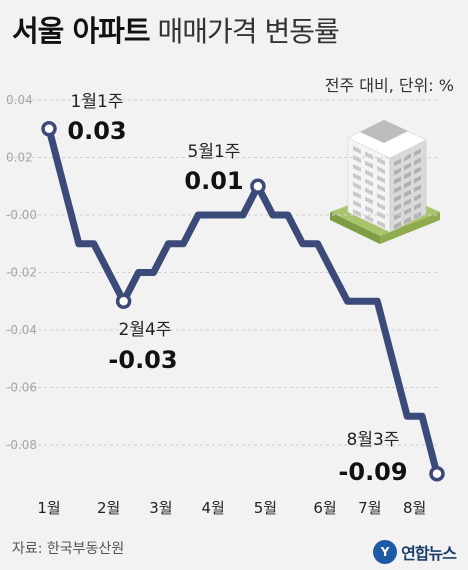 This screenshot has width=468, height=570. I want to click on apartment-building-icon, so click(385, 181).